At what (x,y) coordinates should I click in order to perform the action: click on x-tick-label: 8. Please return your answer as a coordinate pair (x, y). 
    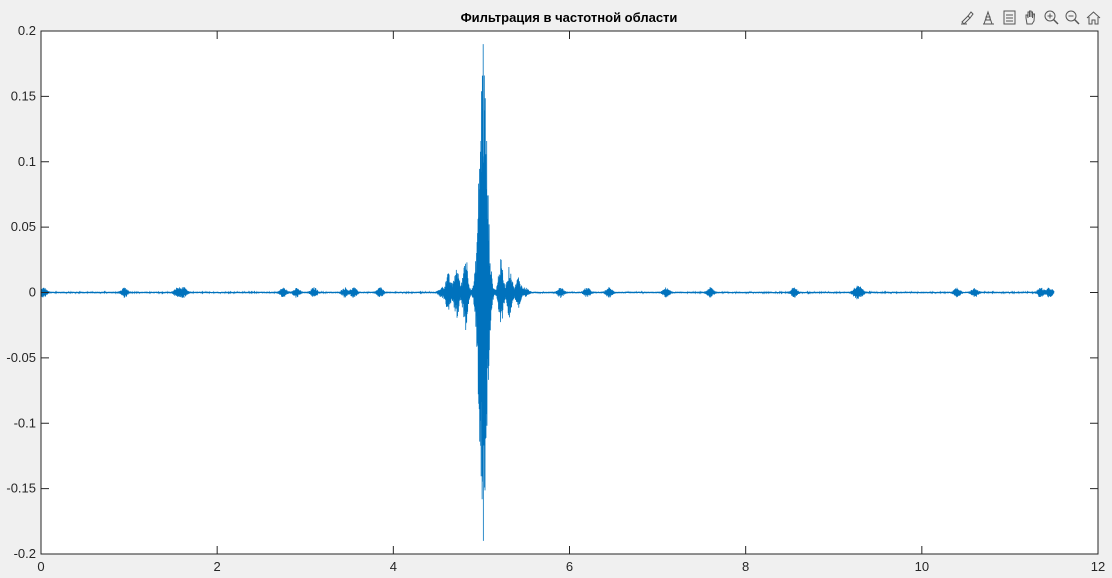
    Looking at the image, I should click on (745, 566).